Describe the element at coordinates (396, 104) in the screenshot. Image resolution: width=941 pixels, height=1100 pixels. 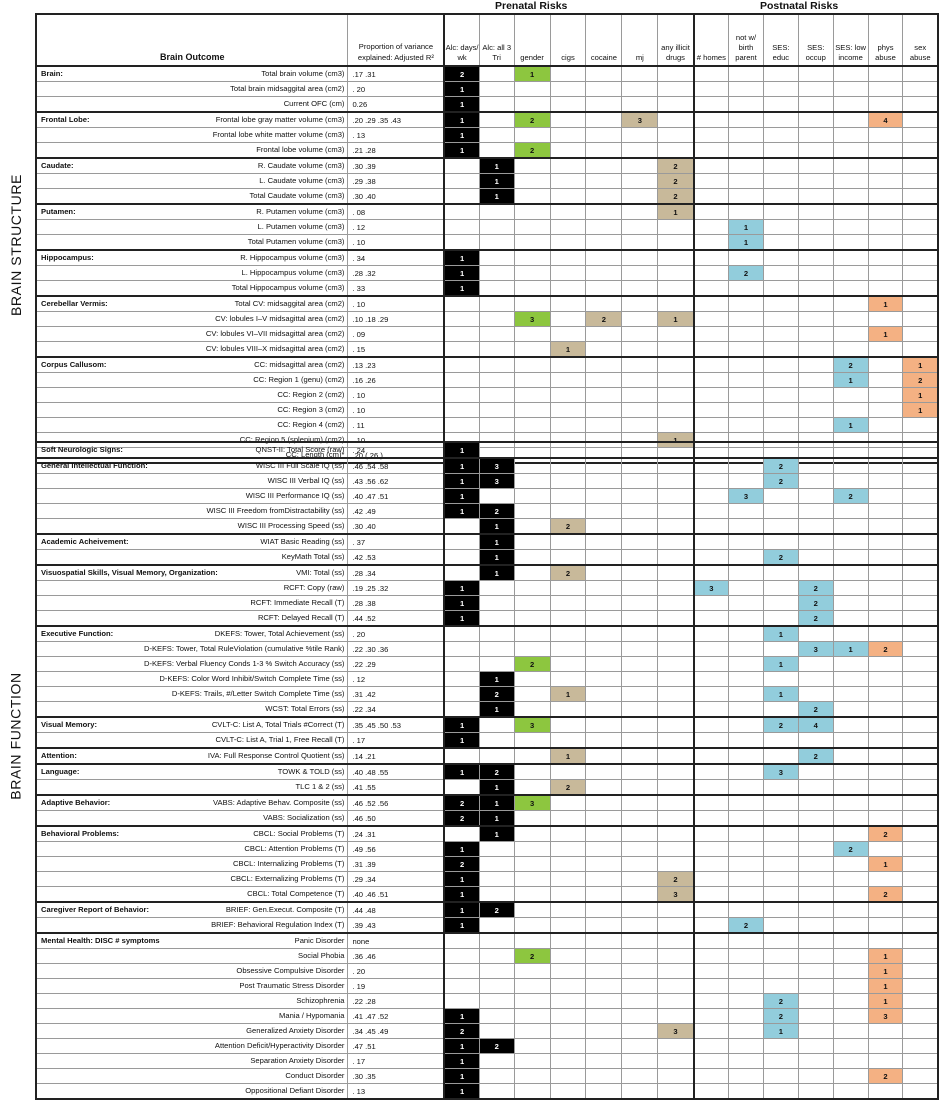
I see `adjusted-r2-cell: 0.26` at that location.